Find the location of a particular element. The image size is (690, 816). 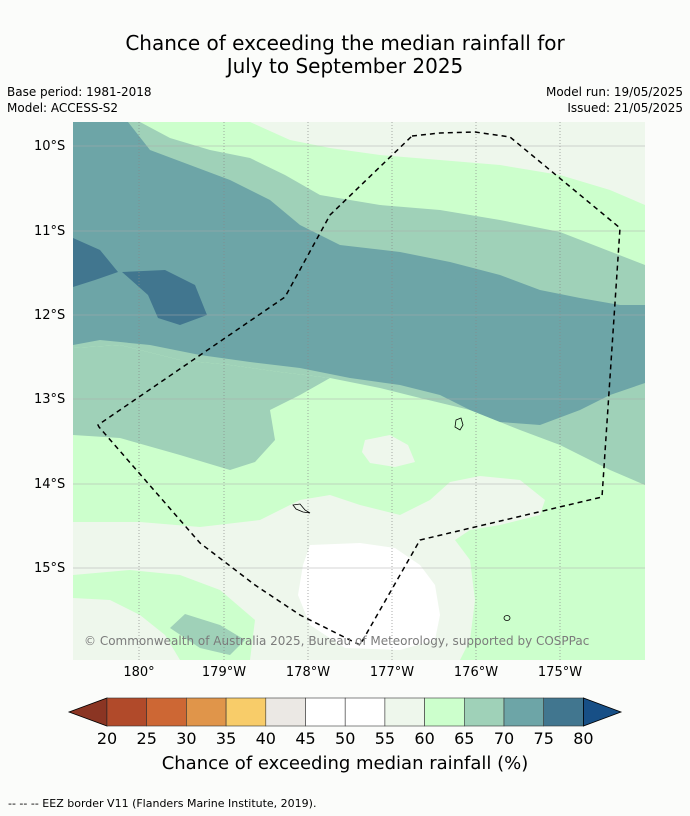

model-run: Model run: 19/05/2025 is located at coordinates (614, 92).